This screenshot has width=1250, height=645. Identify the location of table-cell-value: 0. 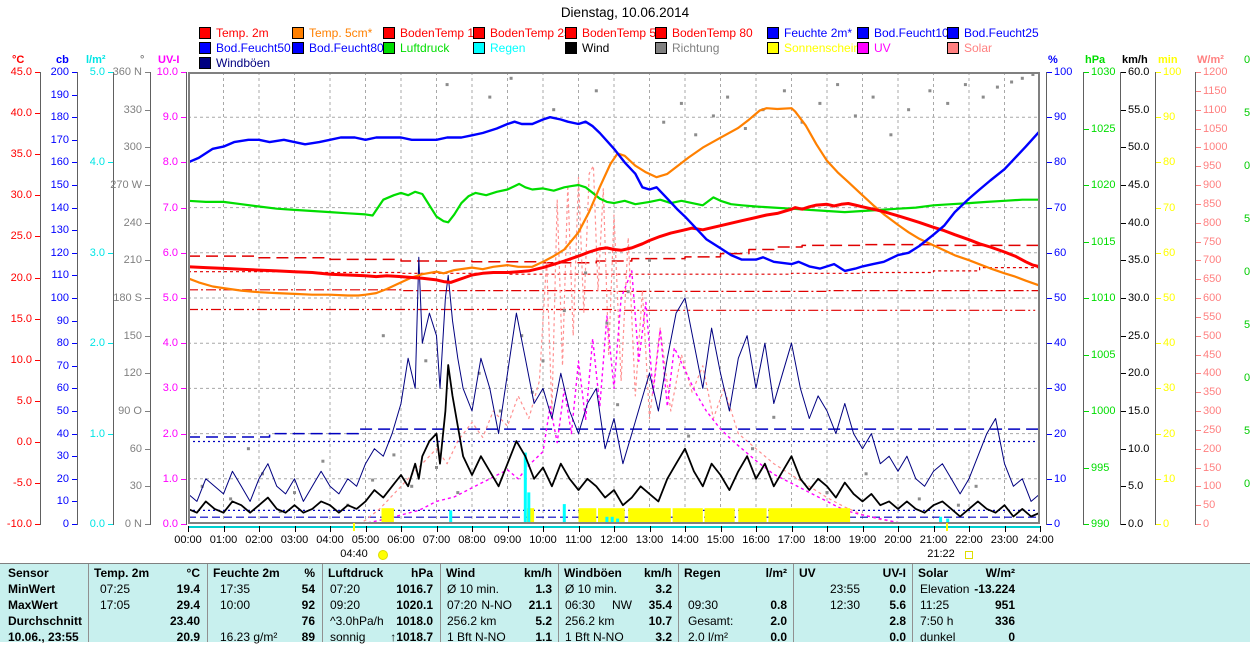
(1011, 637).